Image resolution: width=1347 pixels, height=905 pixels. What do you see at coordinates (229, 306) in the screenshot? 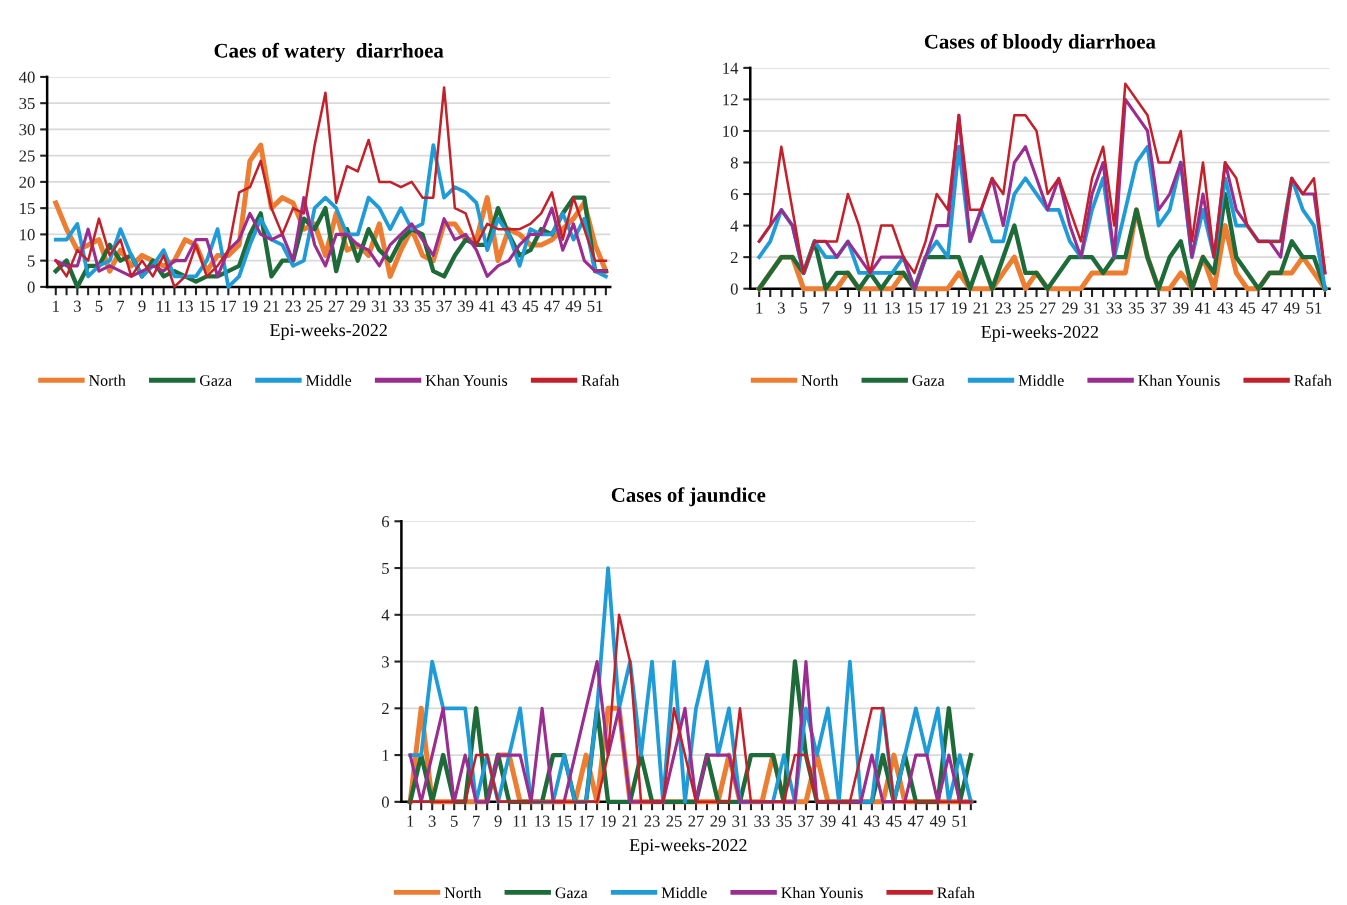
I see `x-tick-label: 17` at bounding box center [229, 306].